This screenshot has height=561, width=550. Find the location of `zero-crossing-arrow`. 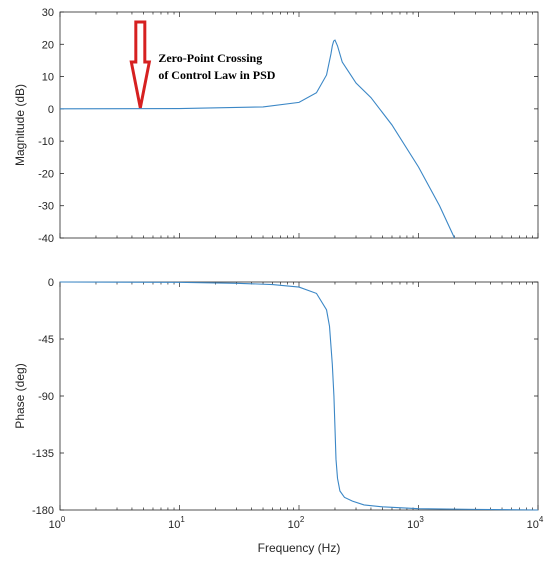

zero-crossing-arrow is located at coordinates (140, 64).